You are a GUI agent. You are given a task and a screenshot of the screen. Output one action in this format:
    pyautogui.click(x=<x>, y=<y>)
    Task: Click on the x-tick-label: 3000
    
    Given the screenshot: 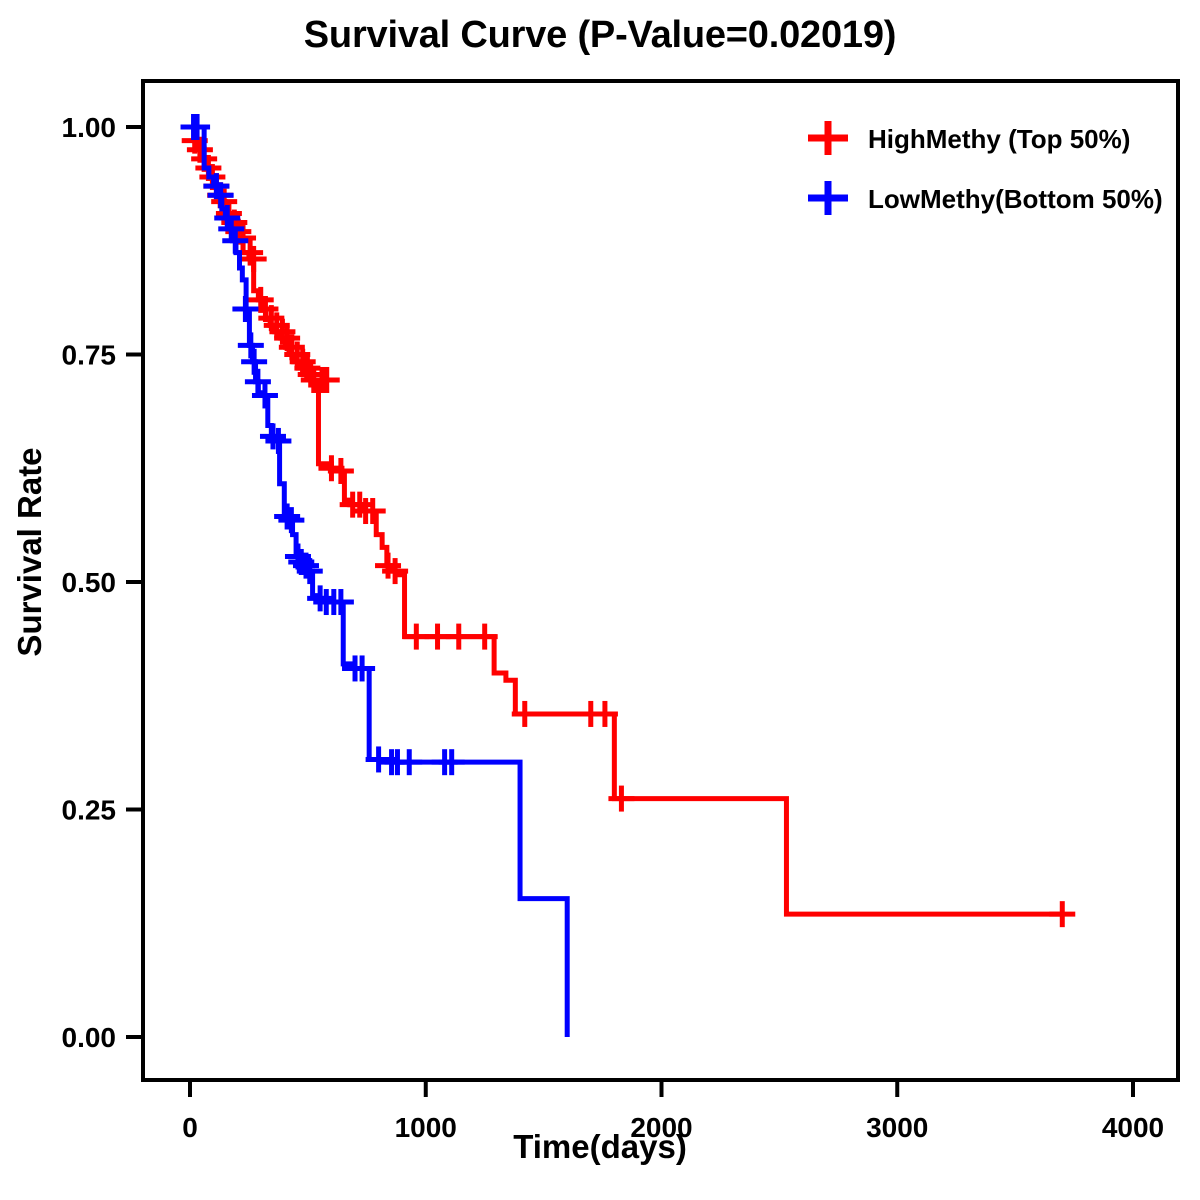 What is the action you would take?
    pyautogui.click(x=897, y=1127)
    